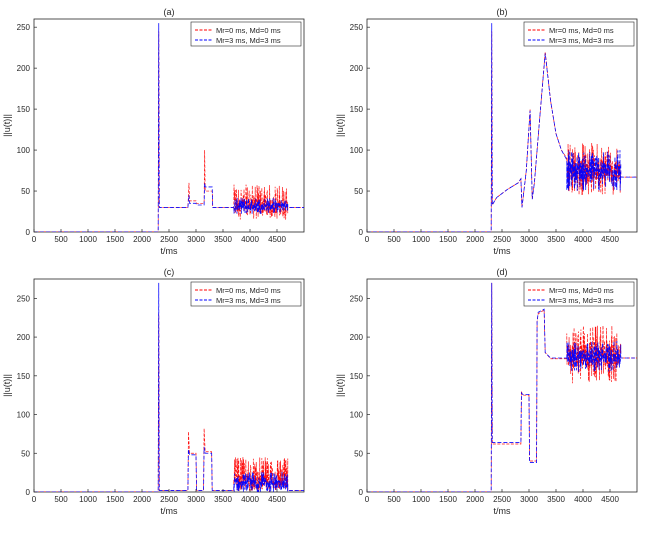 The width and height of the screenshot is (663, 536). What do you see at coordinates (502, 12) in the screenshot?
I see `chart-title: (b)` at bounding box center [502, 12].